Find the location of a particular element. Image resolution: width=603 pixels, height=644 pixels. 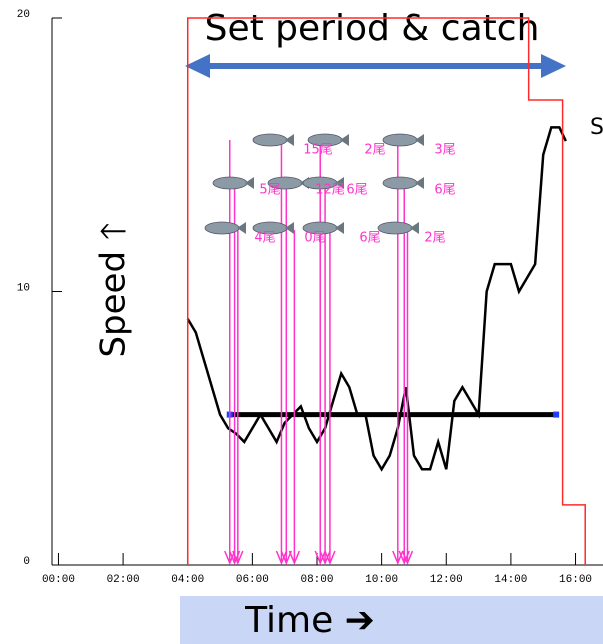

x-tick-label: 08:00 is located at coordinates (316, 580).